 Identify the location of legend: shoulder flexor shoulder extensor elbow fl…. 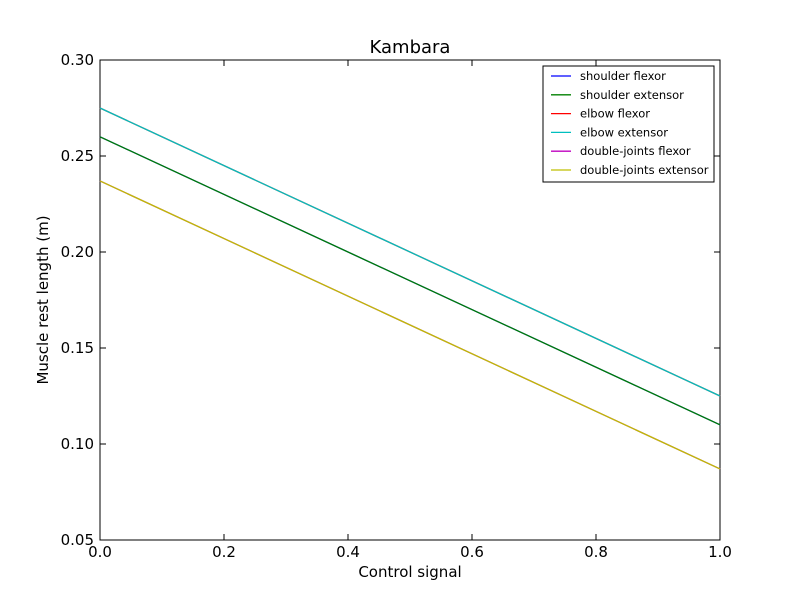
(628, 124).